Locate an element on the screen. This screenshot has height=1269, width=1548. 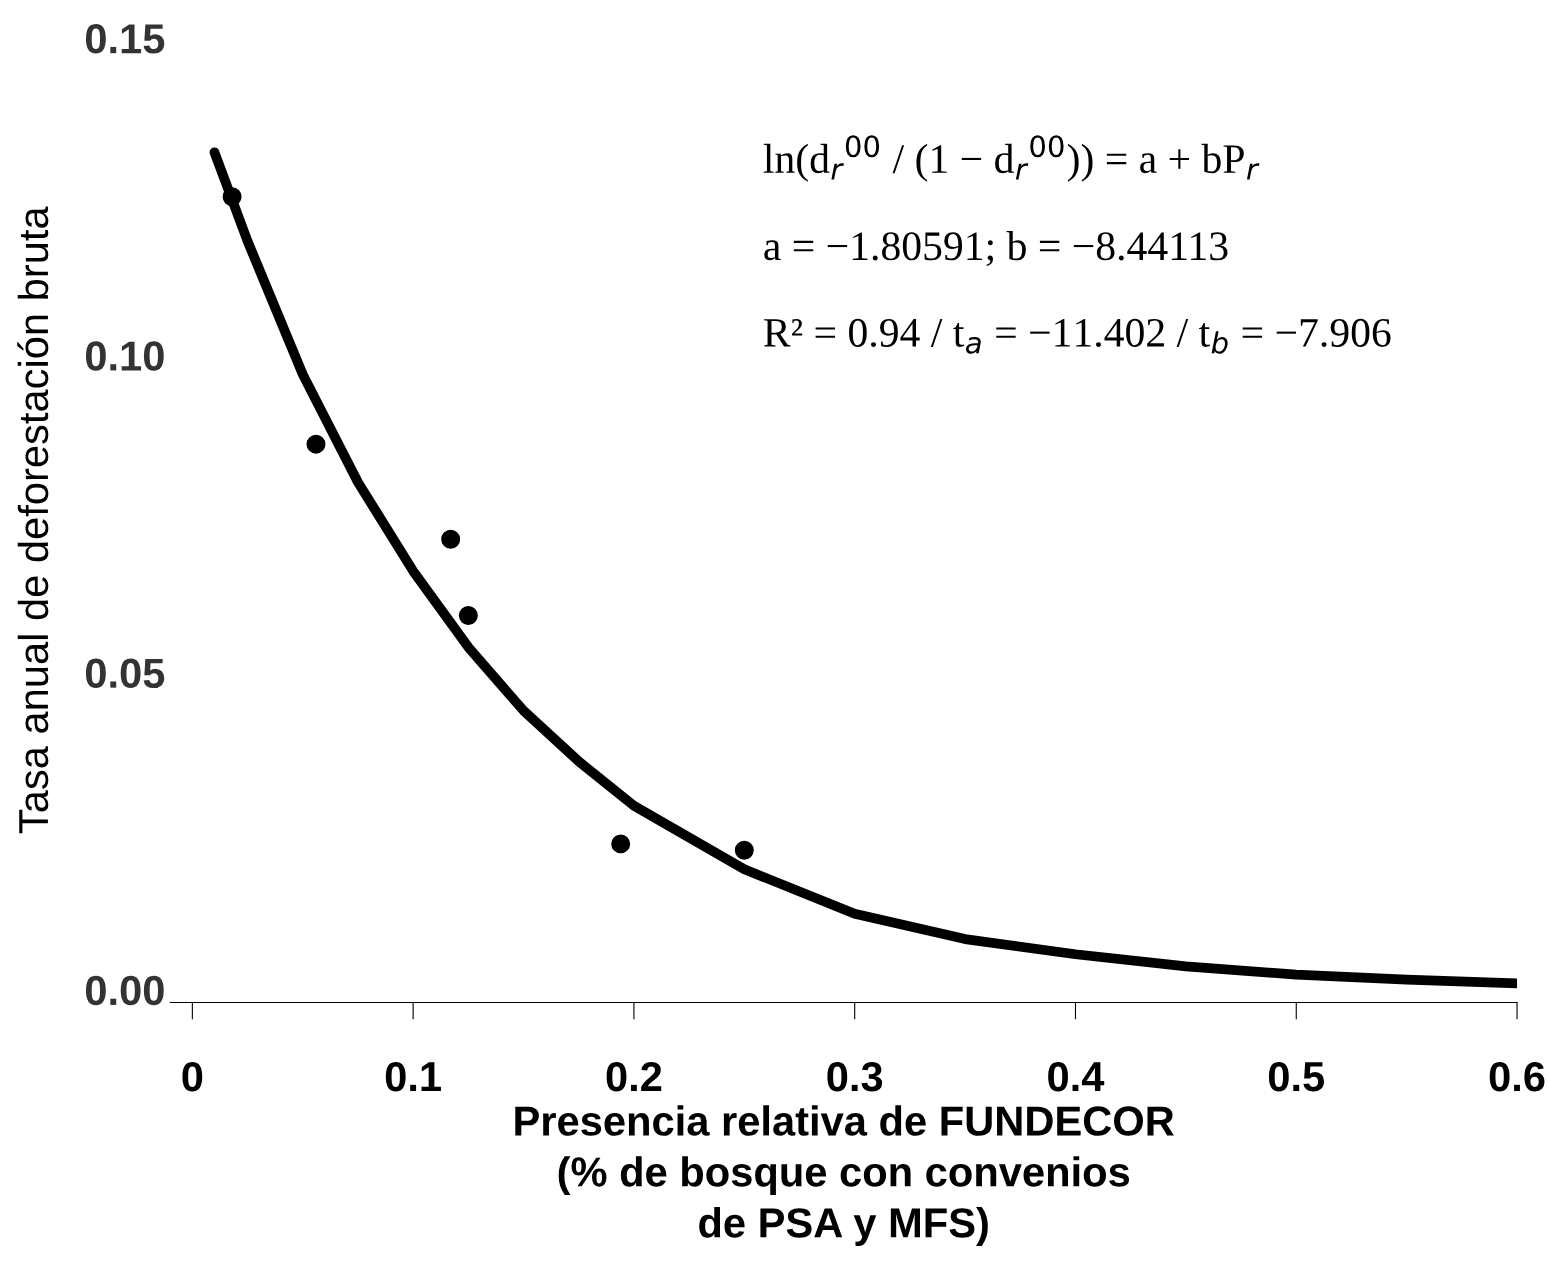
x-tick-label: 0.3 is located at coordinates (855, 1076).